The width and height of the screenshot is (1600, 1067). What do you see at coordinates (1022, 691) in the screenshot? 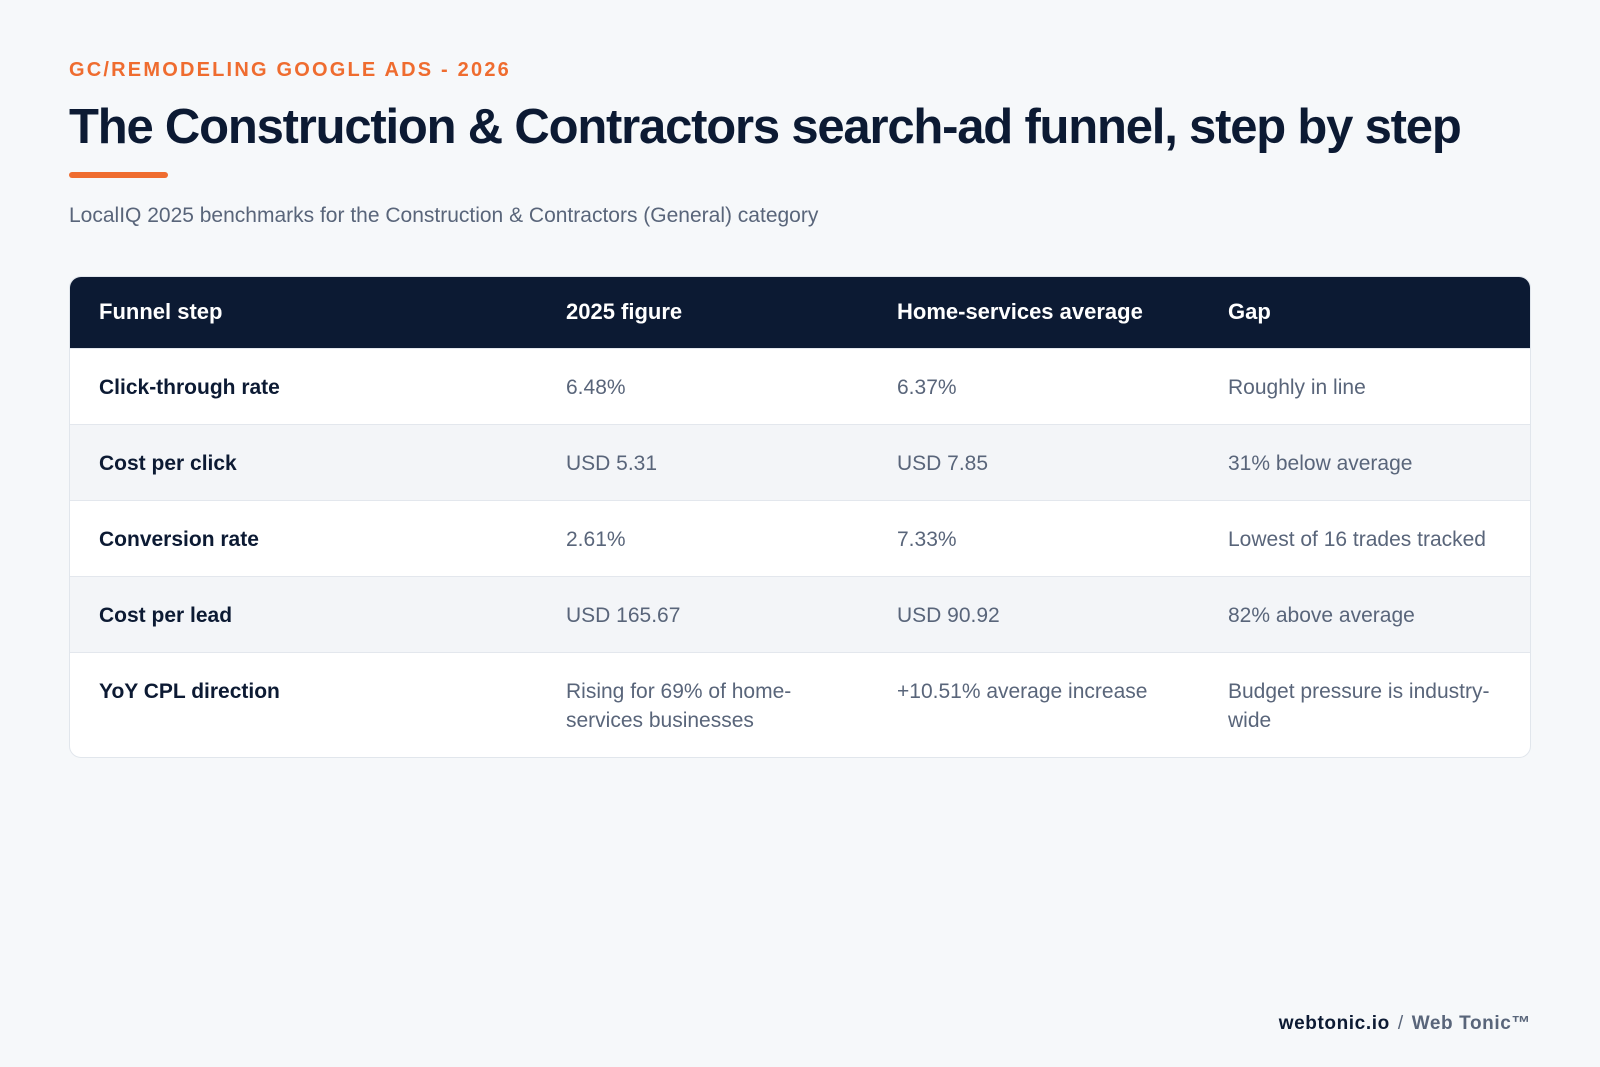
I see `home-services-average-cell: +10.51% average increase` at bounding box center [1022, 691].